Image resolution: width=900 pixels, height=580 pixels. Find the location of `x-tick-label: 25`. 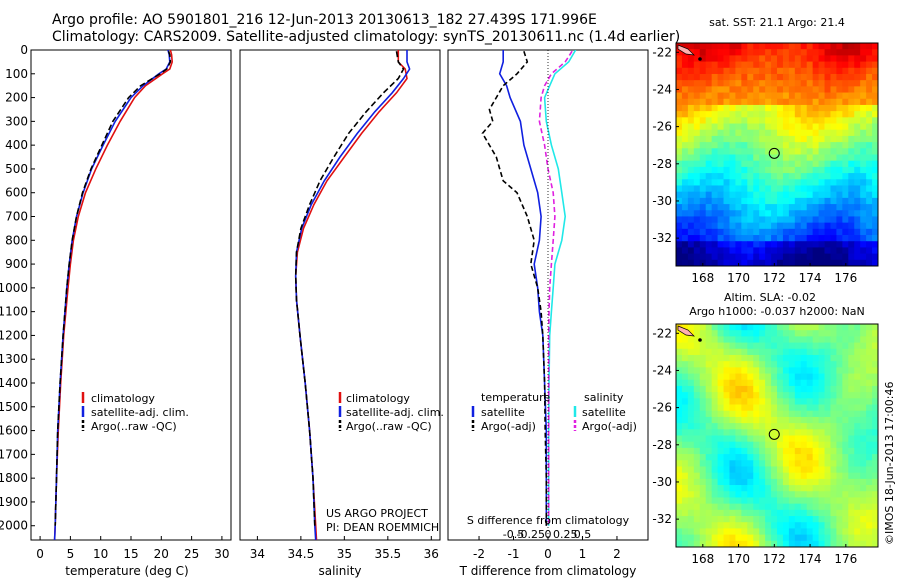

x-tick-label: 25 is located at coordinates (191, 554).